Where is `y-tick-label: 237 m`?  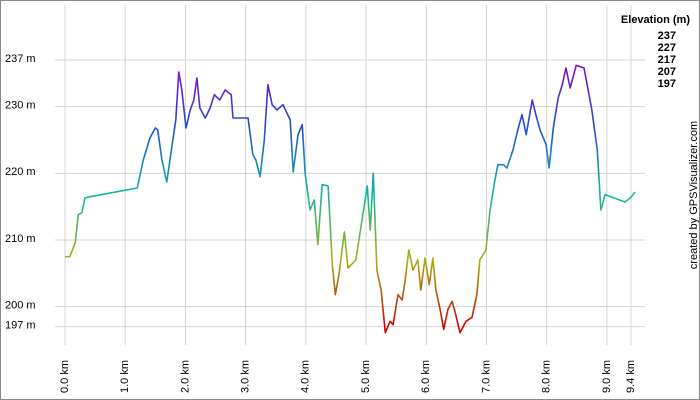 y-tick-label: 237 m is located at coordinates (20, 59).